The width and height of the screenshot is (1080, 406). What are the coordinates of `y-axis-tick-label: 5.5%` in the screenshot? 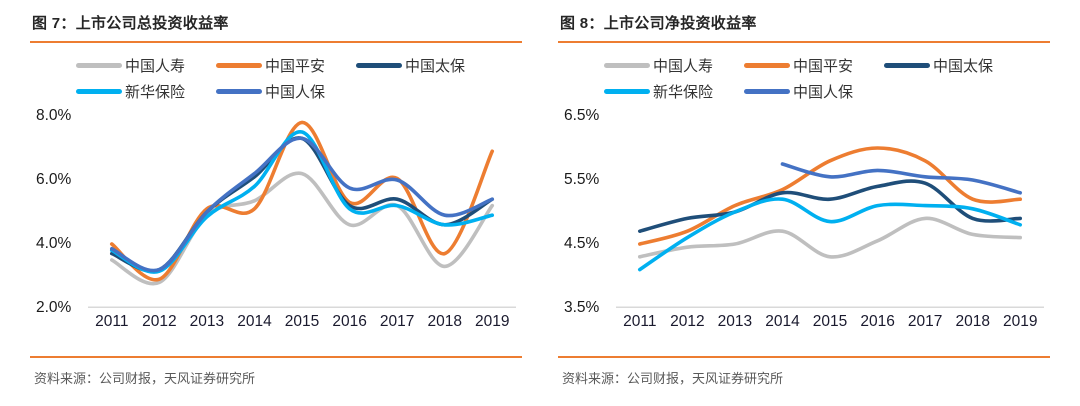 It's located at (582, 179).